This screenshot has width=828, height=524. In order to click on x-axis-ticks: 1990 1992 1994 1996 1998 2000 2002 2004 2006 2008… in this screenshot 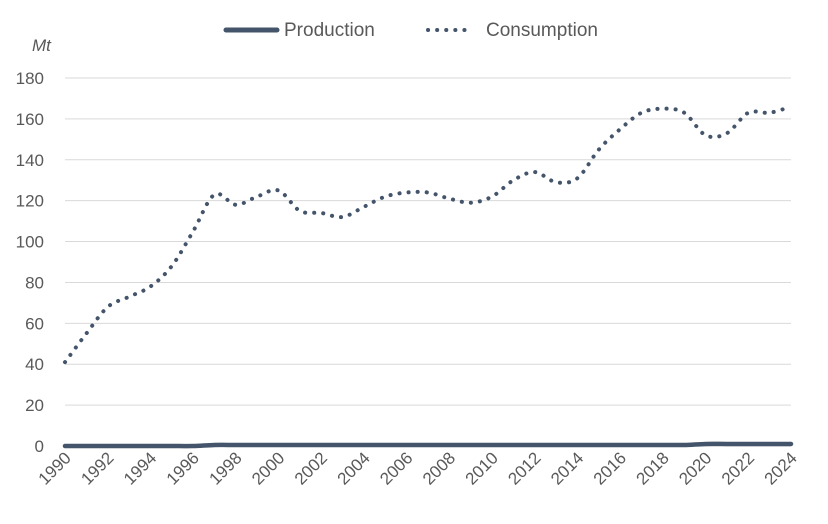, I will do `click(418, 468)`.